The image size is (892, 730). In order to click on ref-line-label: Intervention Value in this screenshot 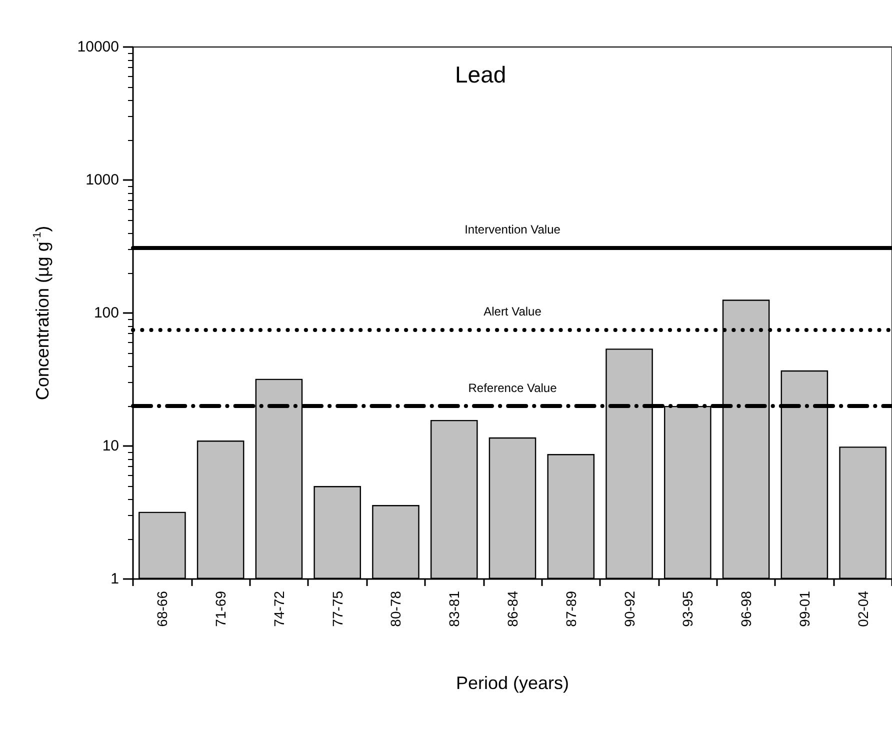, I will do `click(512, 229)`.